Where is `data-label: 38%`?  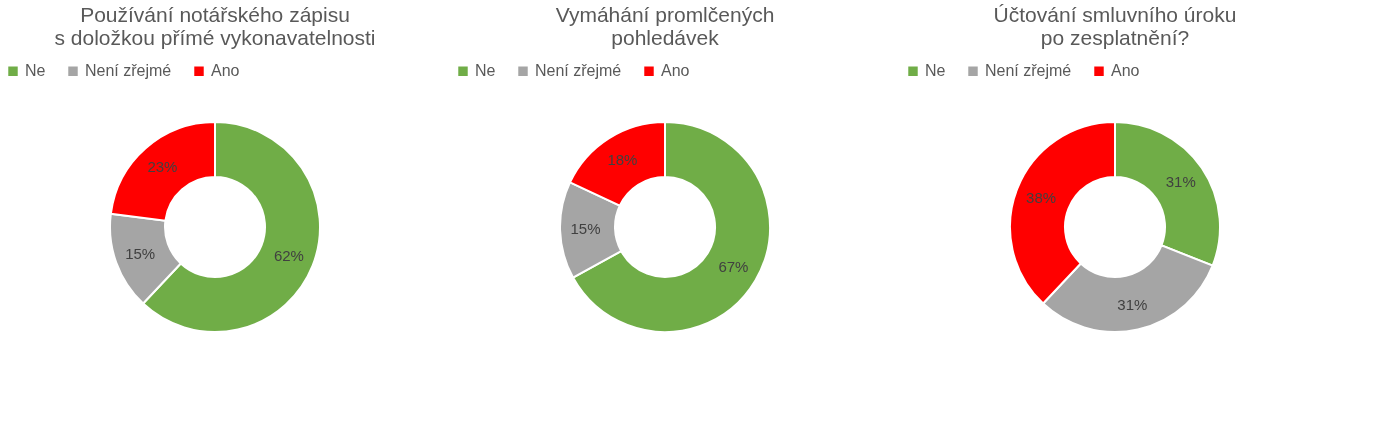
data-label: 38% is located at coordinates (1041, 197).